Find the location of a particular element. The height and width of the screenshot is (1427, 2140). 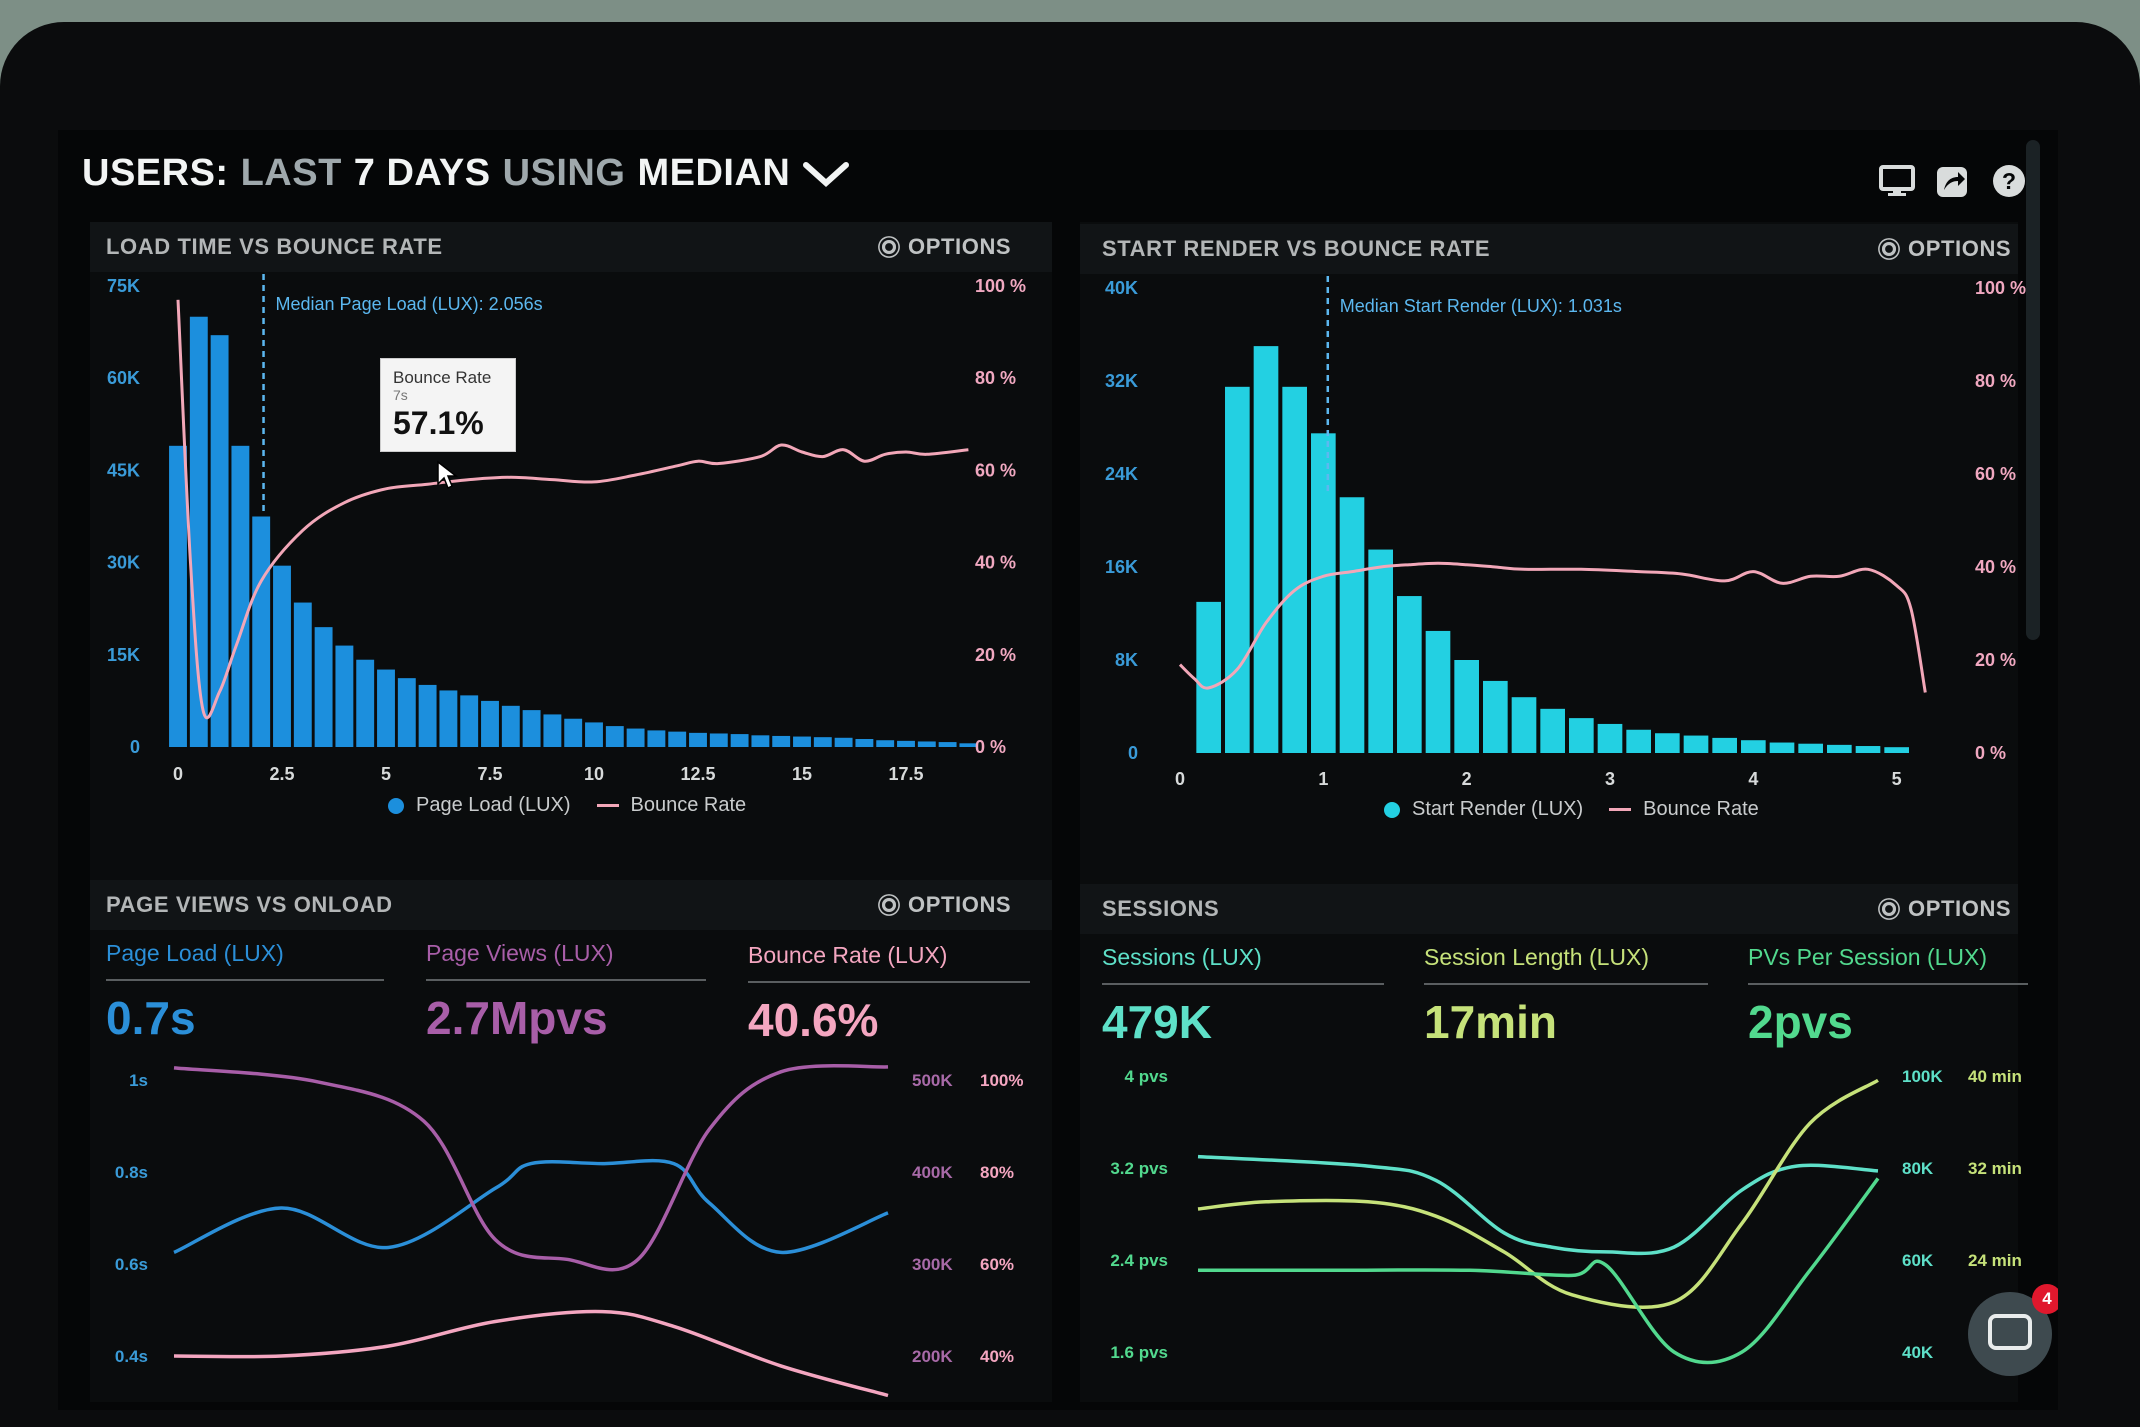

metric-bounce-rate: Bounce Rate (LUX) 40.6% is located at coordinates (889, 993).